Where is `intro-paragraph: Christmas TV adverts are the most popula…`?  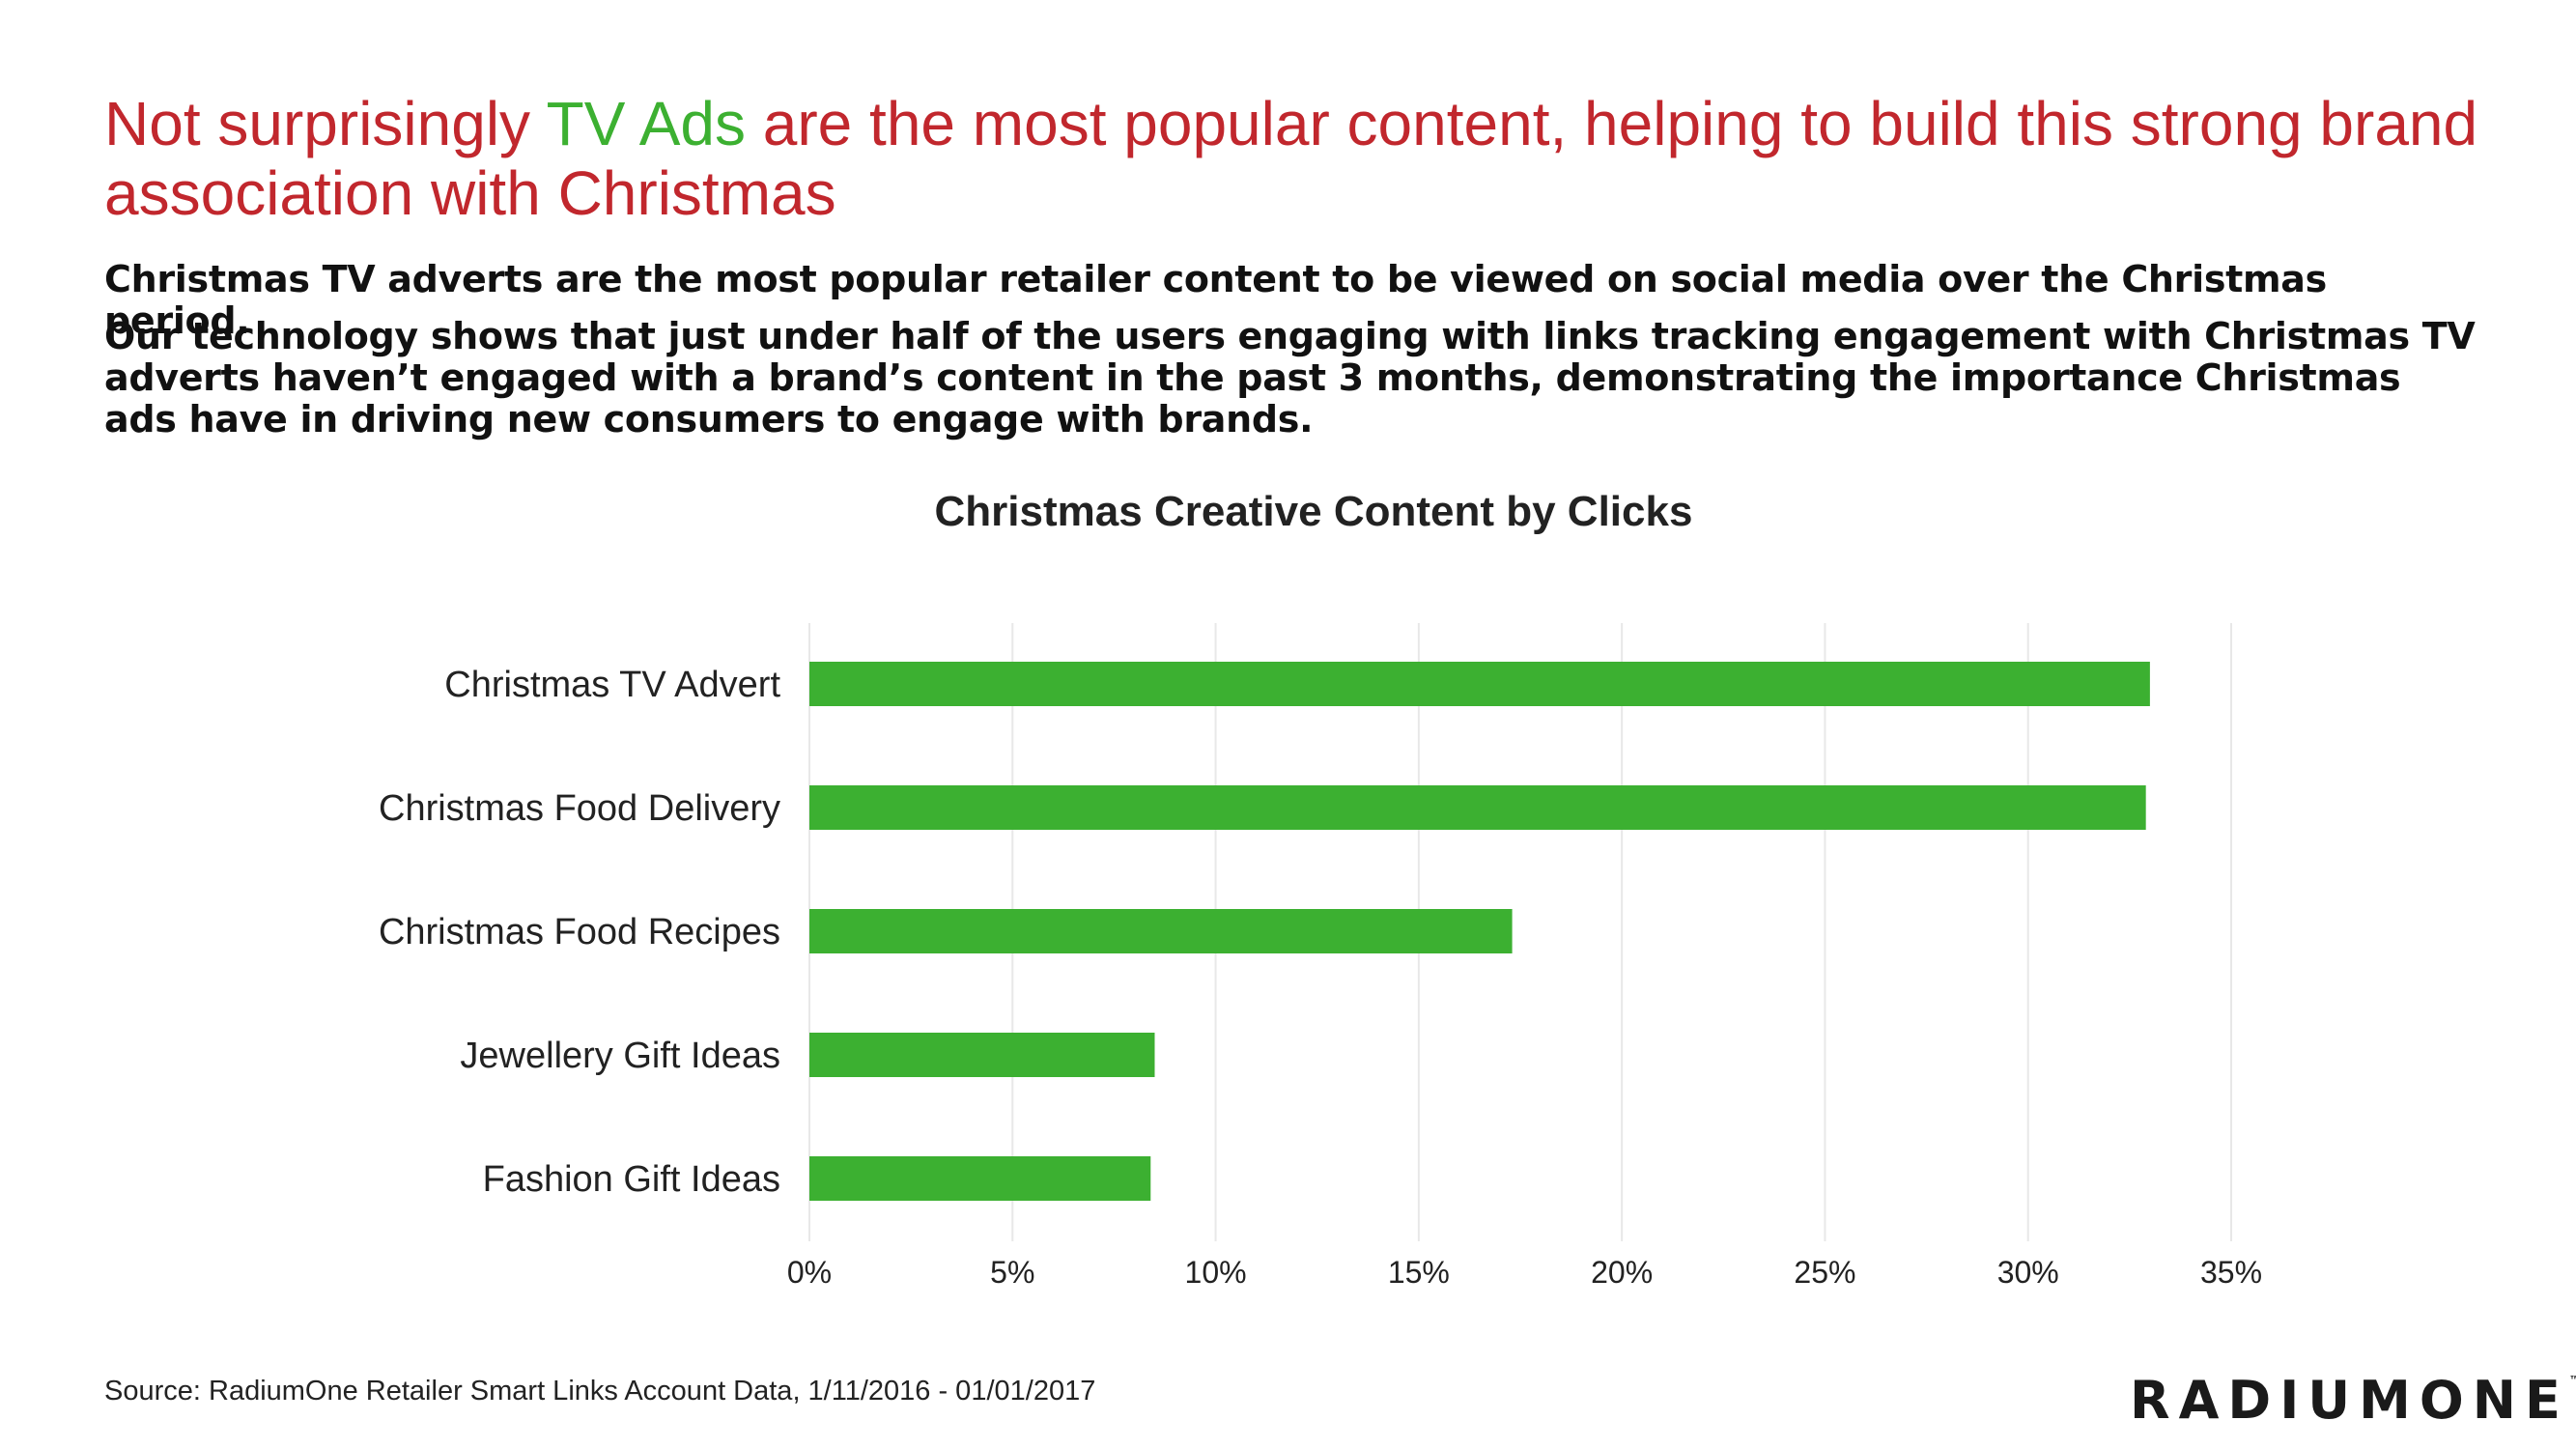
intro-paragraph: Christmas TV adverts are the most popula… is located at coordinates (1215, 300).